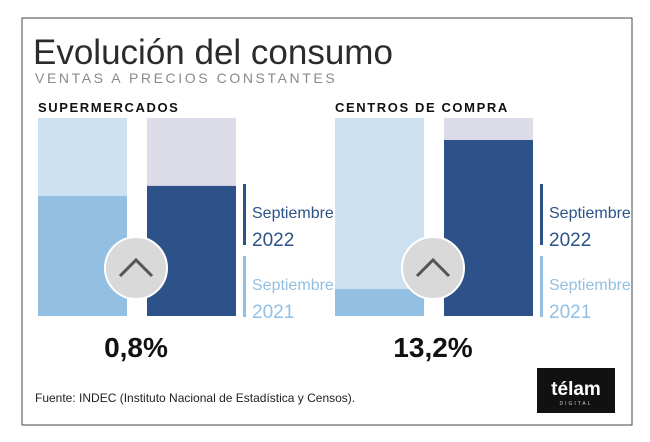  I want to click on logo: télam, so click(576, 389).